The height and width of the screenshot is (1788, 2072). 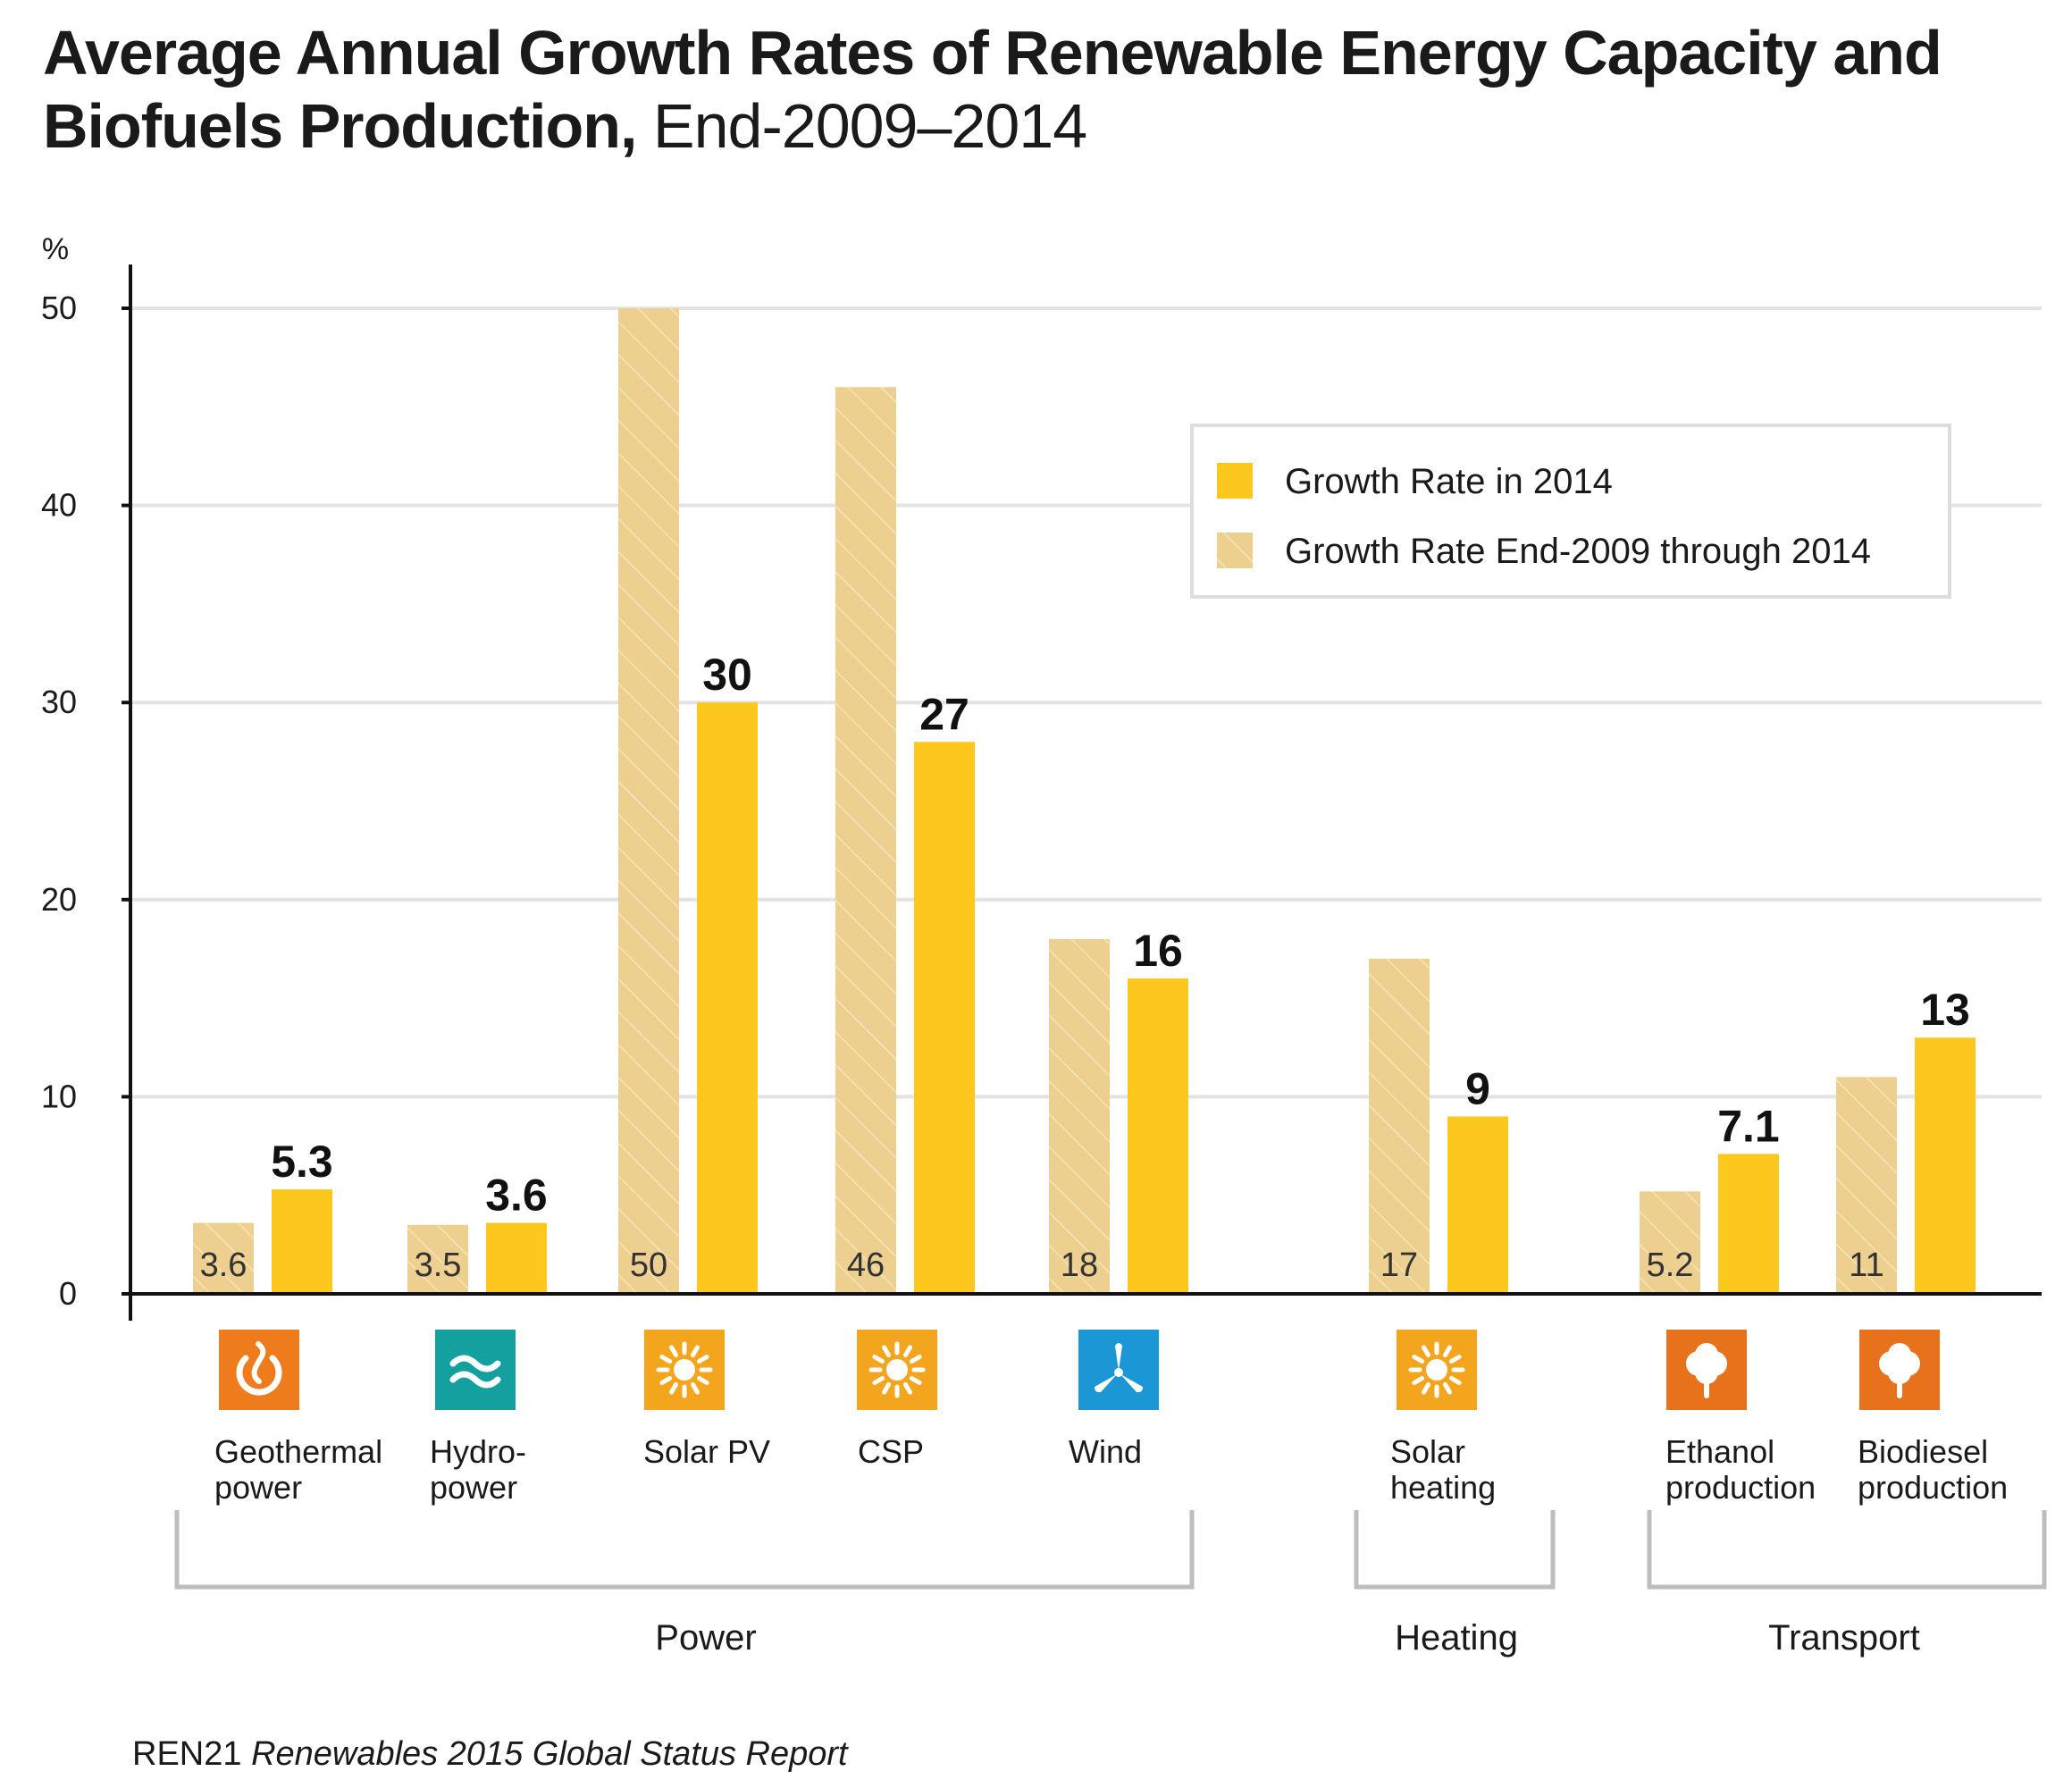 What do you see at coordinates (1118, 1370) in the screenshot?
I see `wind-icon` at bounding box center [1118, 1370].